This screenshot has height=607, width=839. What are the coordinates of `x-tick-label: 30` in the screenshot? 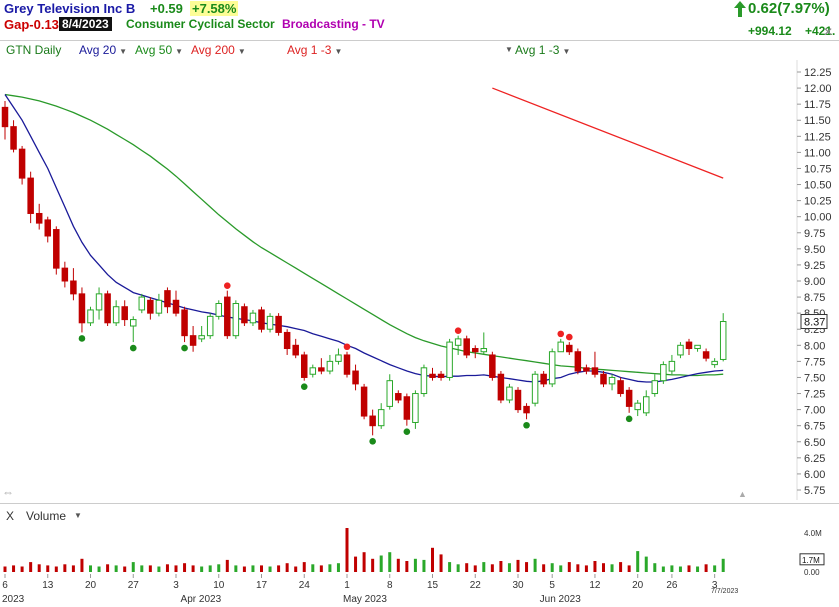 It's located at (518, 585).